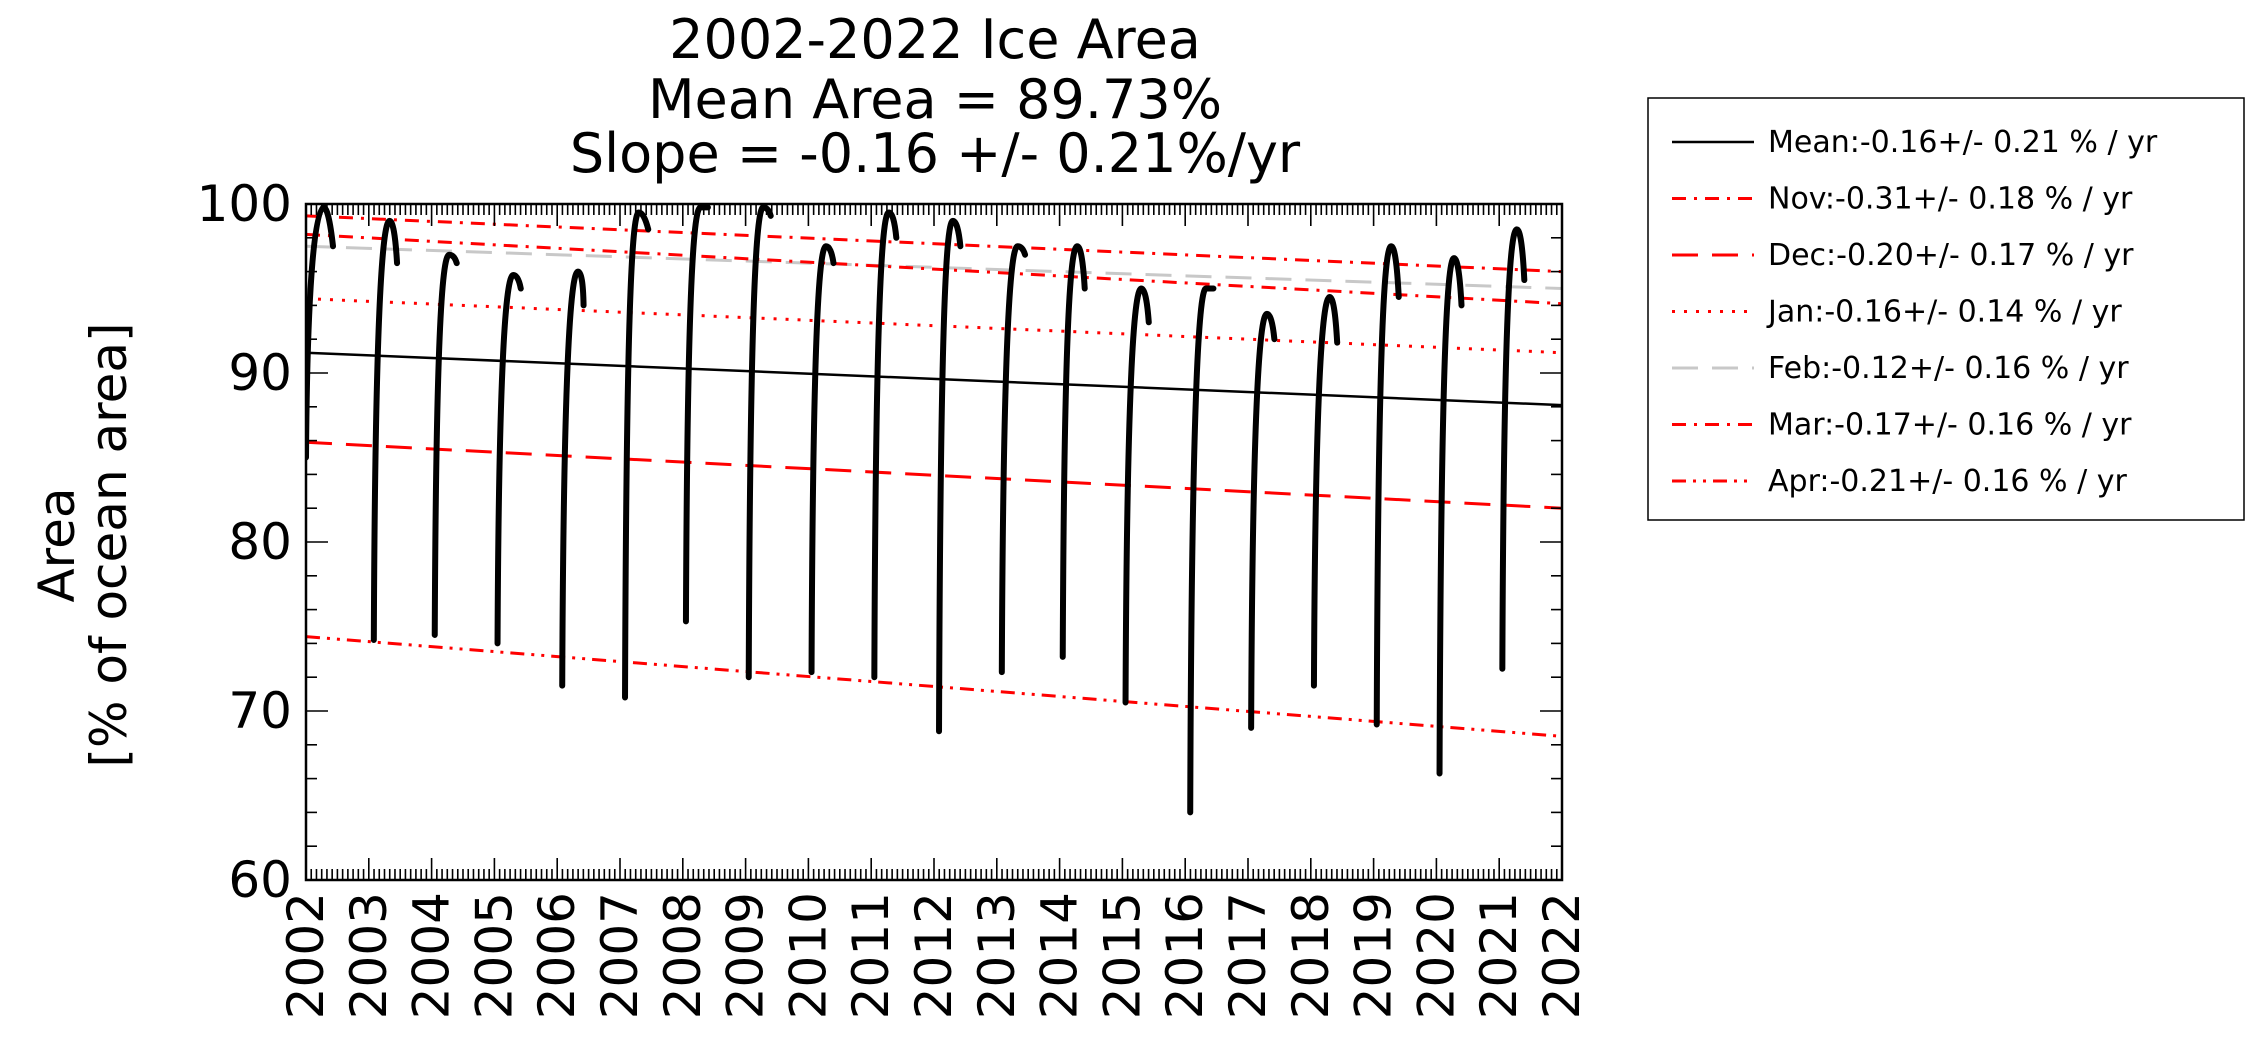  Describe the element at coordinates (1248, 955) in the screenshot. I see `x-tick-label: 2017` at that location.